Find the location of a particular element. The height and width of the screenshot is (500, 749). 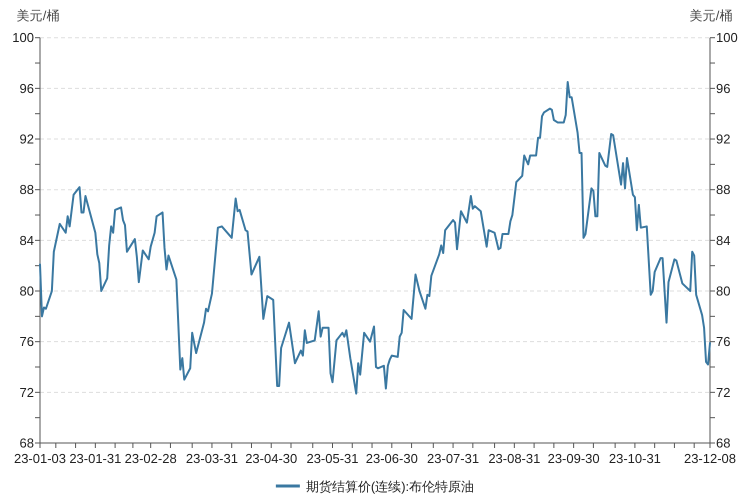

x-tick-label: 23-12-08 is located at coordinates (710, 458).